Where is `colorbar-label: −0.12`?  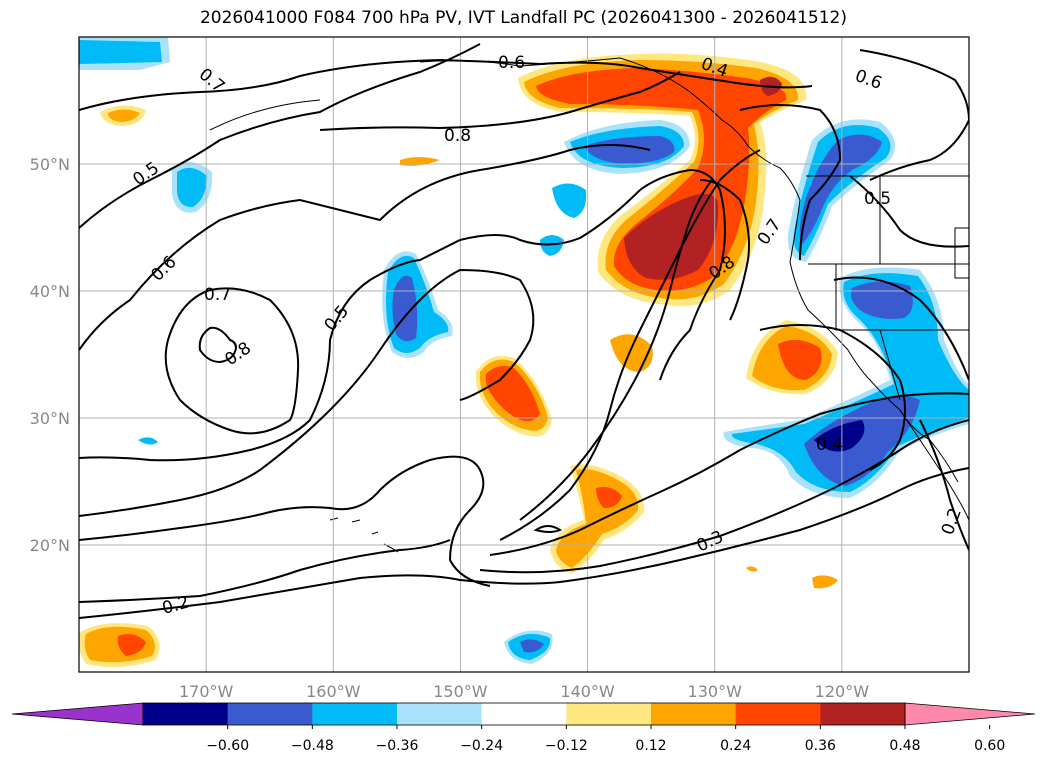
colorbar-label: −0.12 is located at coordinates (566, 746).